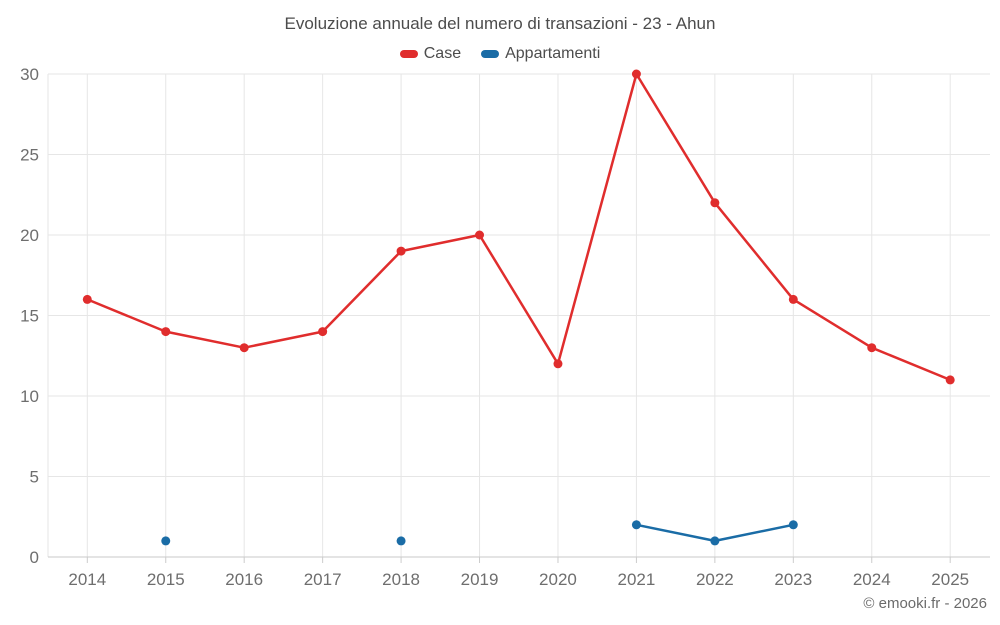 The width and height of the screenshot is (1000, 625). Describe the element at coordinates (558, 579) in the screenshot. I see `x-tick-label: 2020` at that location.